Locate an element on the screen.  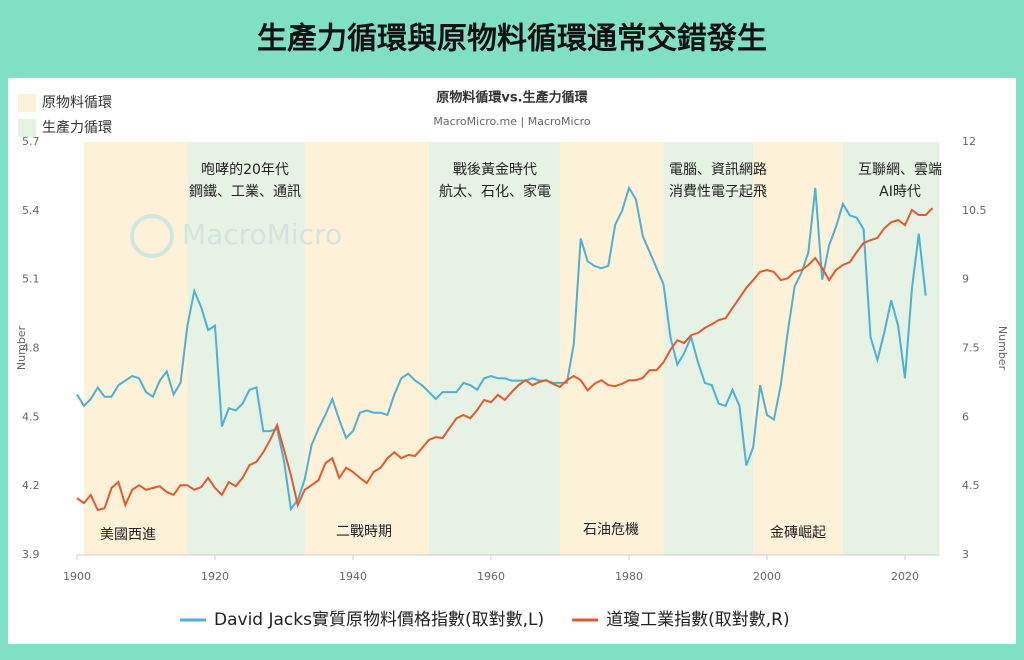
legend-label: 道瓊工業指數(取對數,R) is located at coordinates (697, 620).